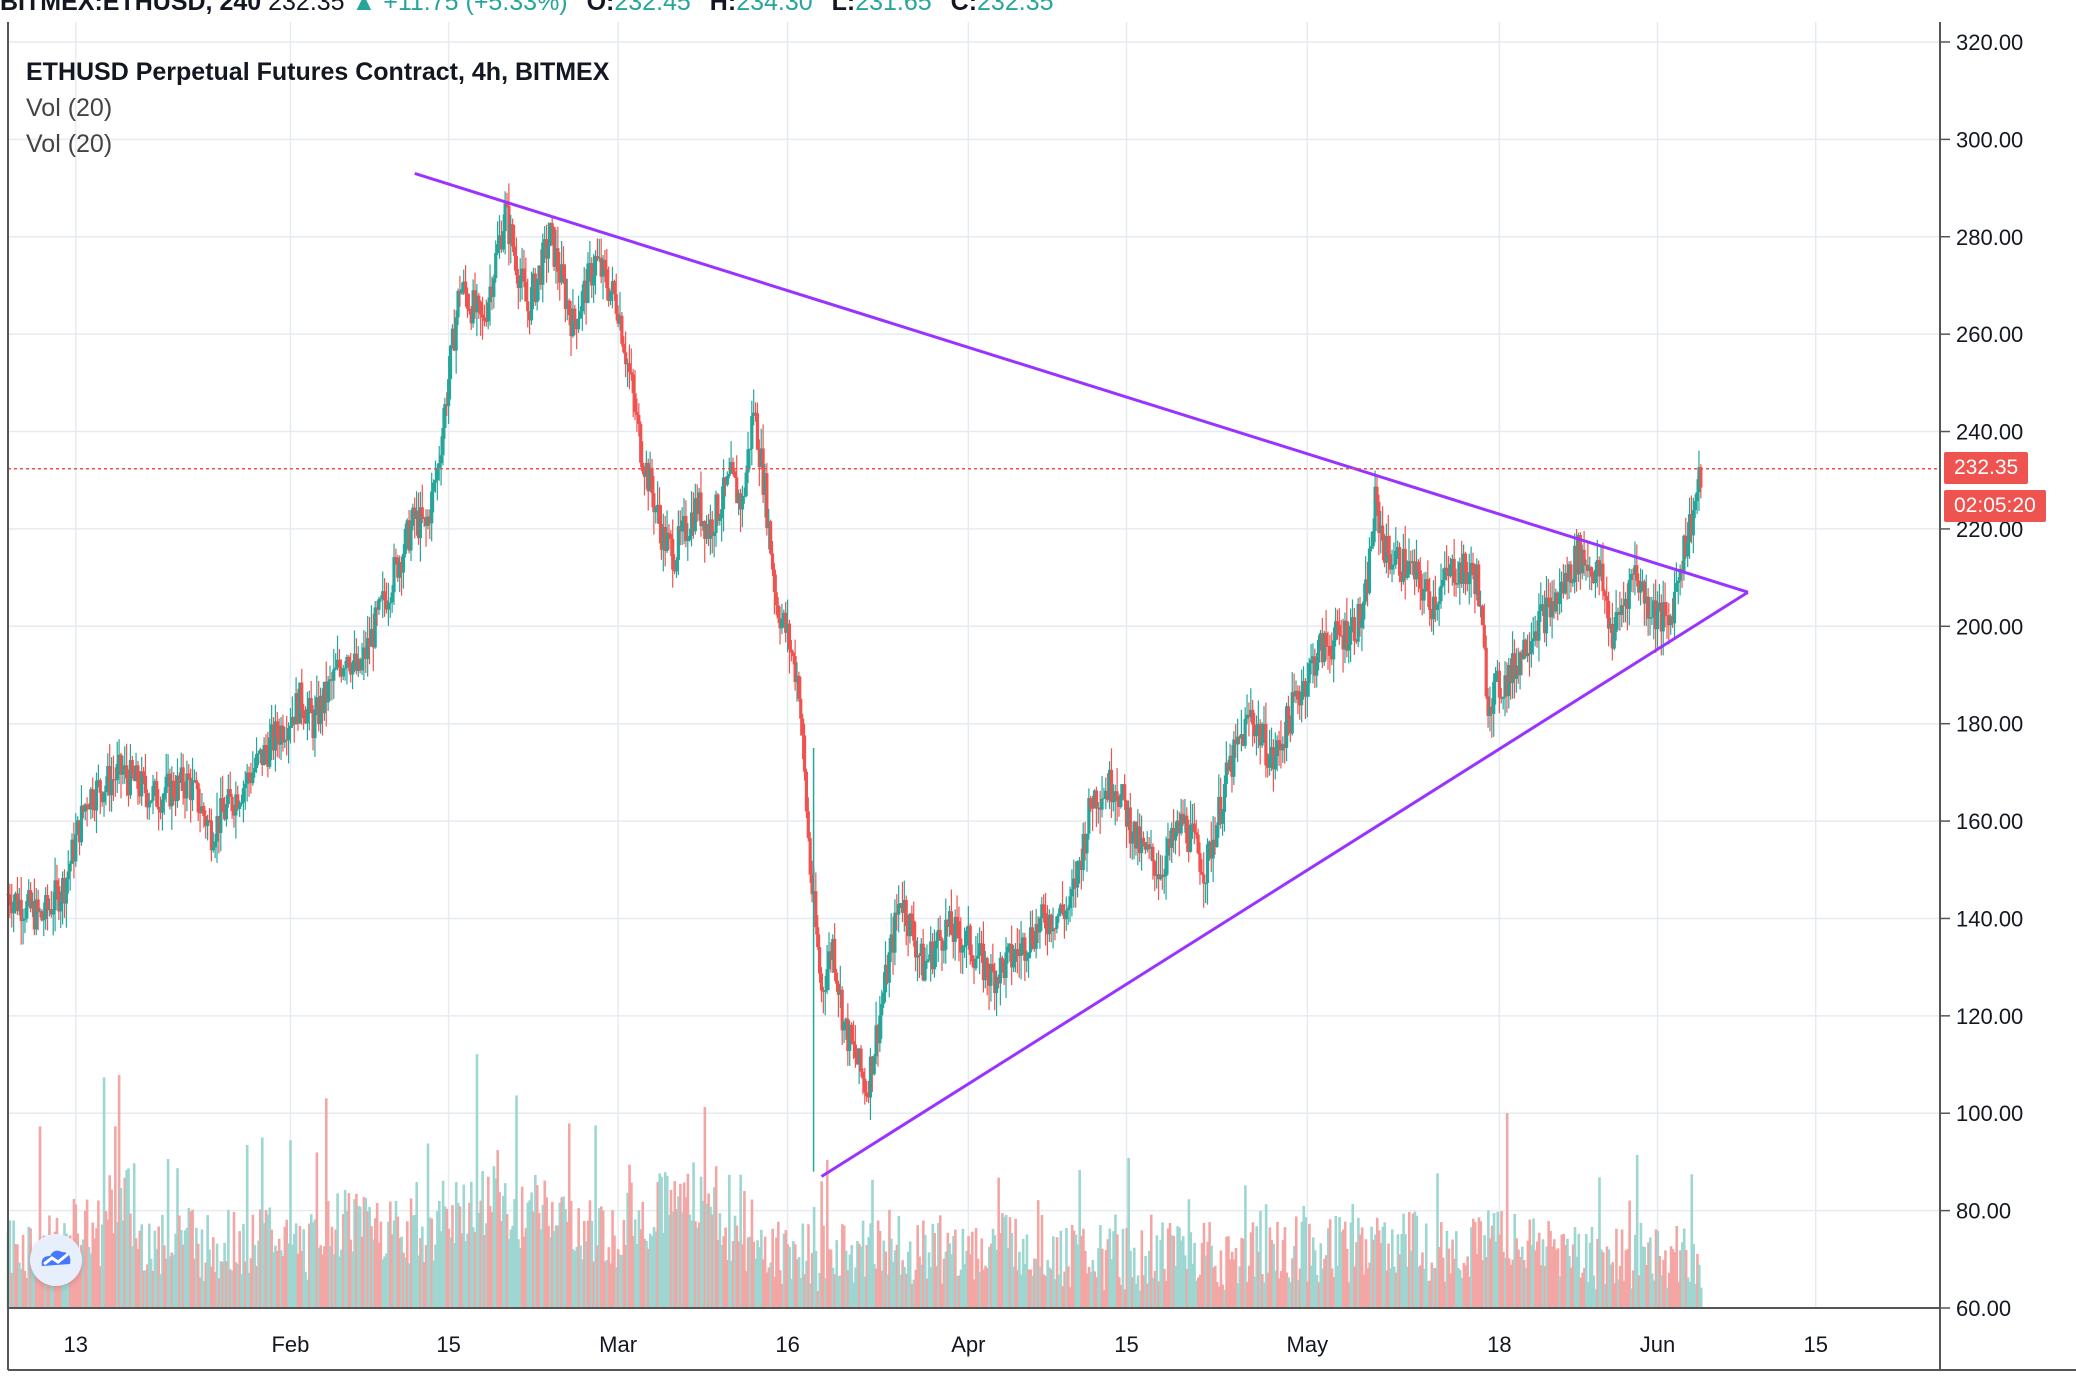 The width and height of the screenshot is (2076, 1386). I want to click on volume-indicator-2: Vol (20), so click(69, 144).